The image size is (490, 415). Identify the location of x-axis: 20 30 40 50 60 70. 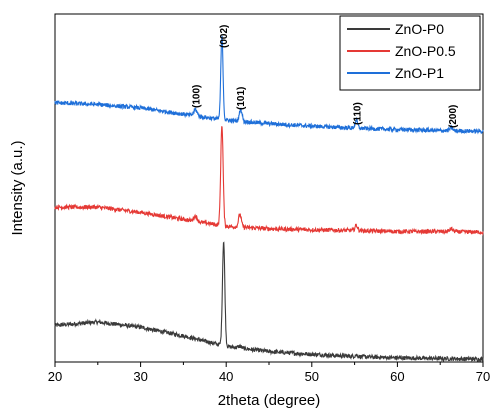
(269, 373).